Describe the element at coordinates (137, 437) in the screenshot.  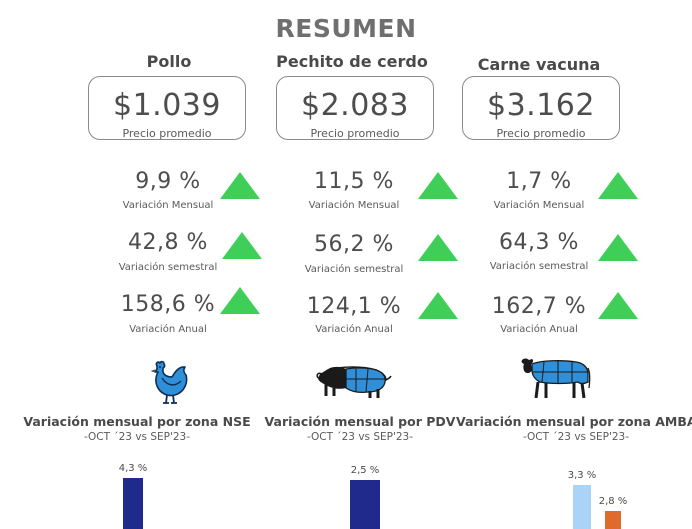
I see `chart-subtitle-nse: -OCT ´23 vs SEP'23-` at that location.